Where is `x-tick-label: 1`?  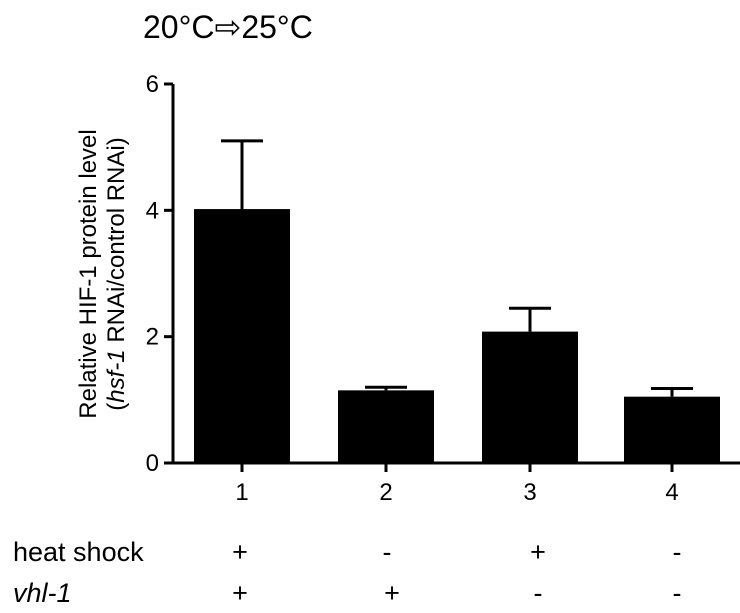
x-tick-label: 1 is located at coordinates (241, 492).